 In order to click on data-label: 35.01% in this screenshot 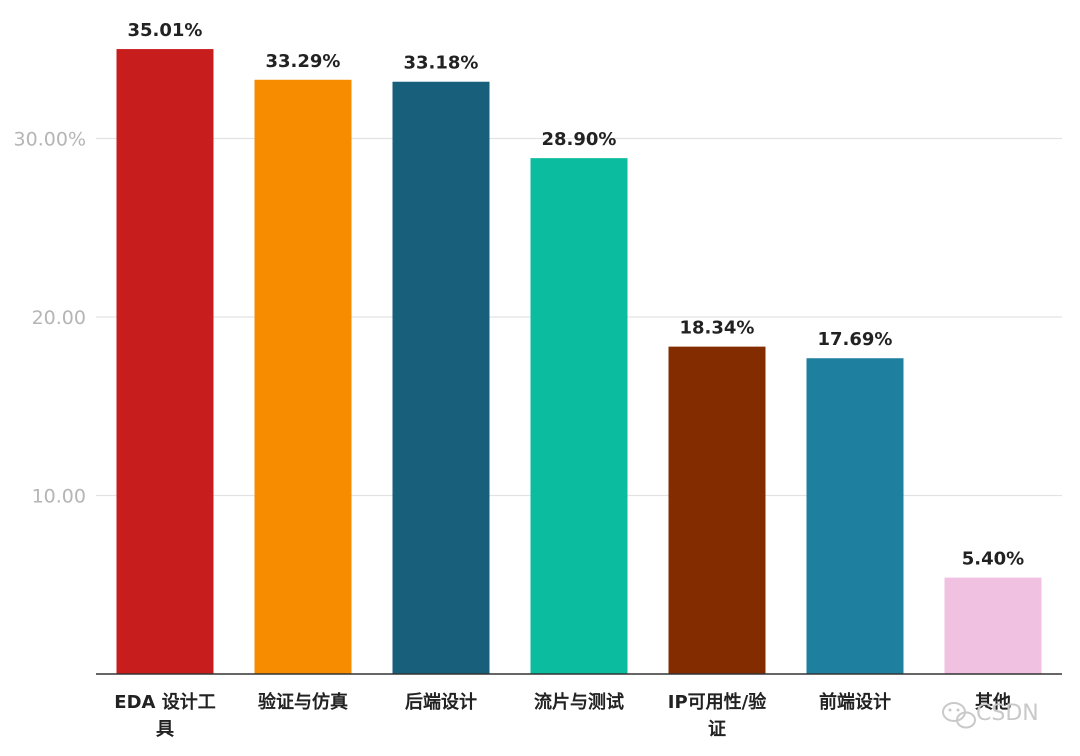, I will do `click(165, 30)`.